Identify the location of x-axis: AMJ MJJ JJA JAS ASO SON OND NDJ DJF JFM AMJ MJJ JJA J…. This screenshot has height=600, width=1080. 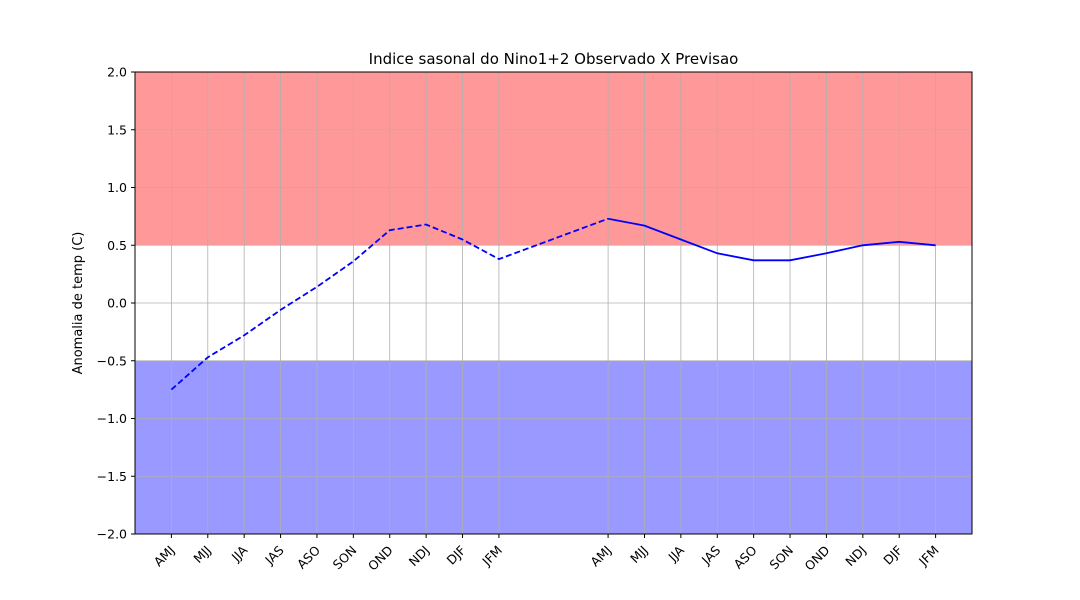
(546, 554).